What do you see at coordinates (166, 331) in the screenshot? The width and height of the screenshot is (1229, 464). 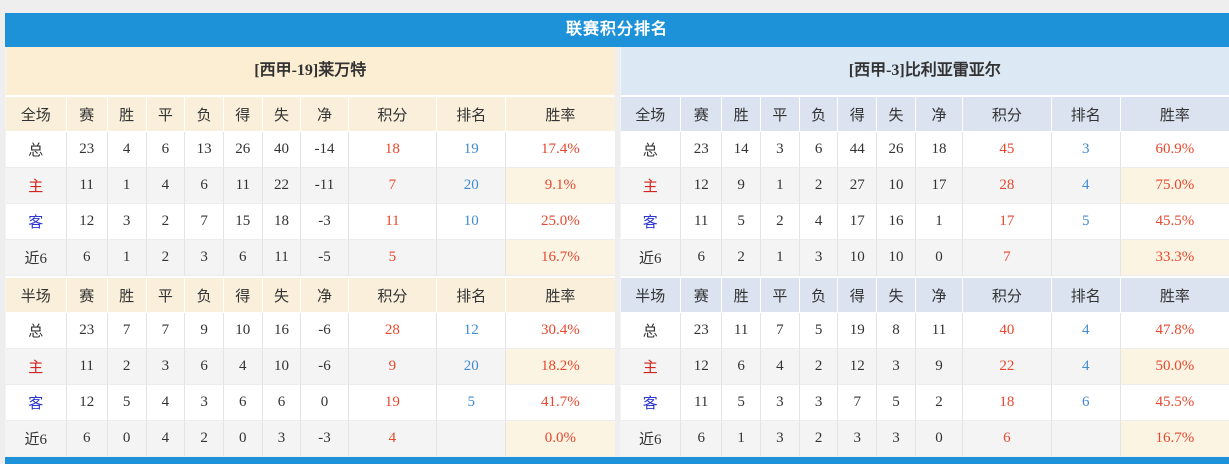 I see `stat-cell: 7` at bounding box center [166, 331].